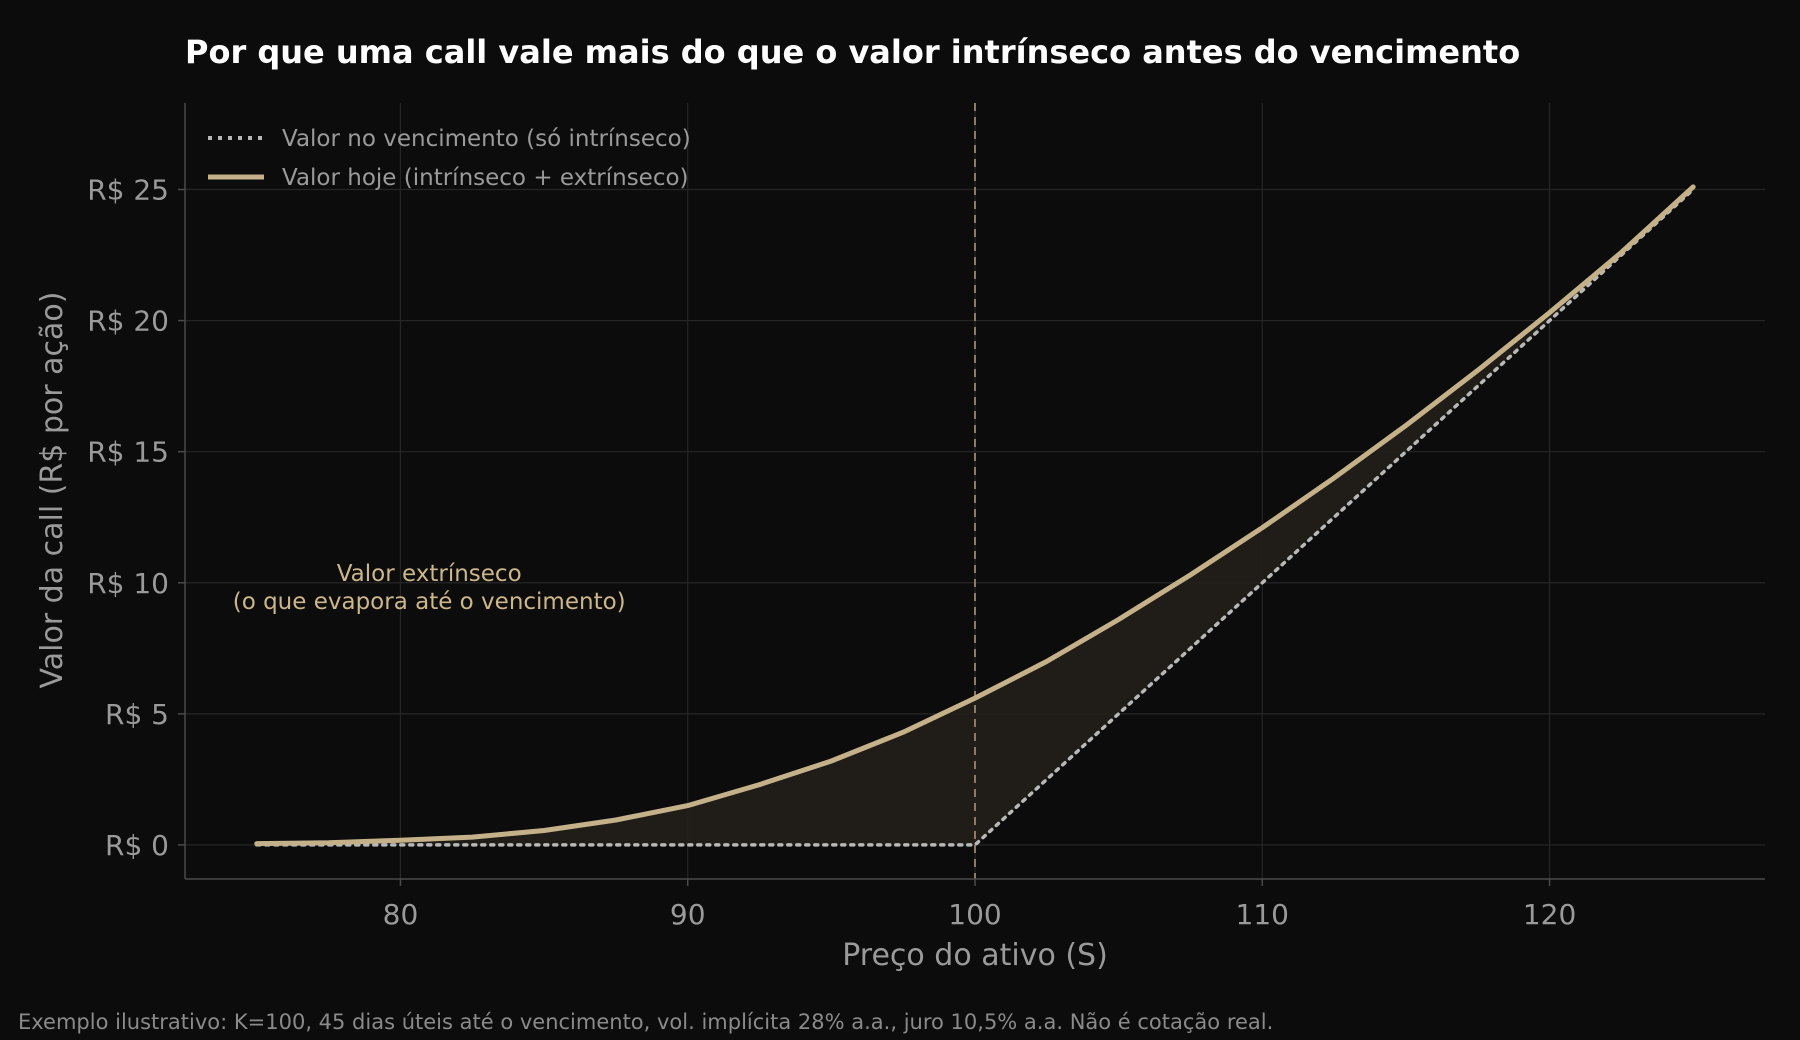  What do you see at coordinates (974, 914) in the screenshot?
I see `x-tick-label-2: 100` at bounding box center [974, 914].